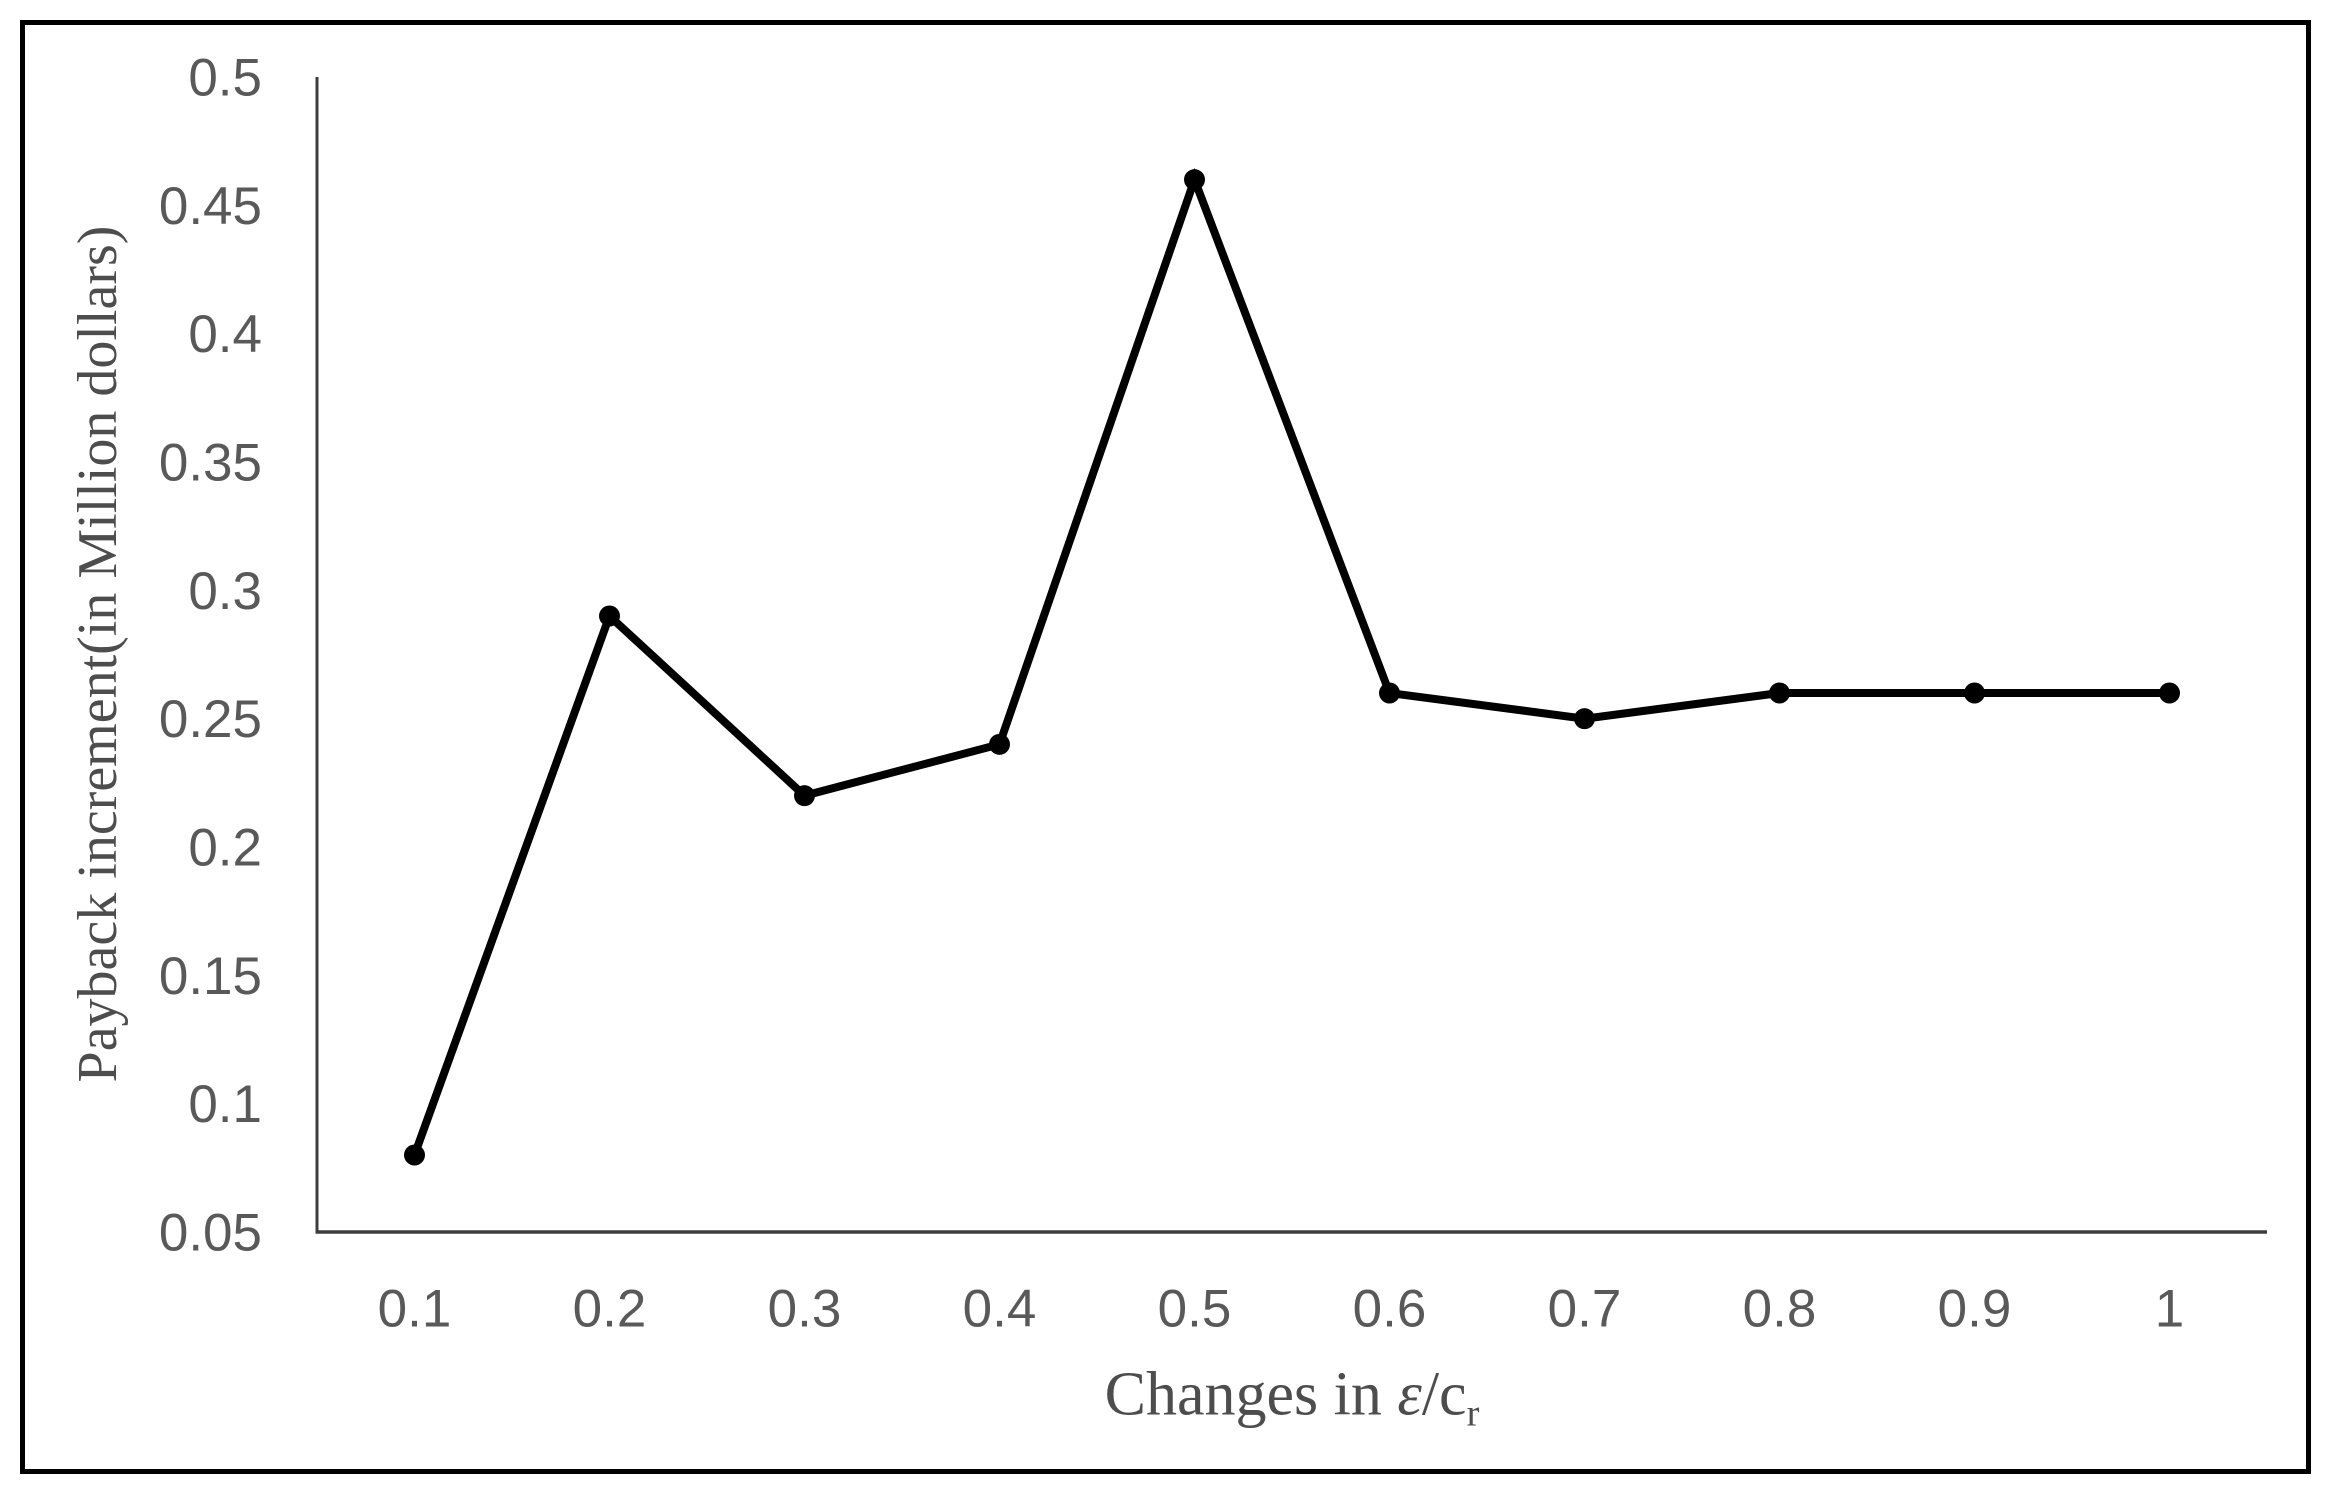 Image resolution: width=2331 pixels, height=1494 pixels. I want to click on y-tick-label: 0.4, so click(225, 334).